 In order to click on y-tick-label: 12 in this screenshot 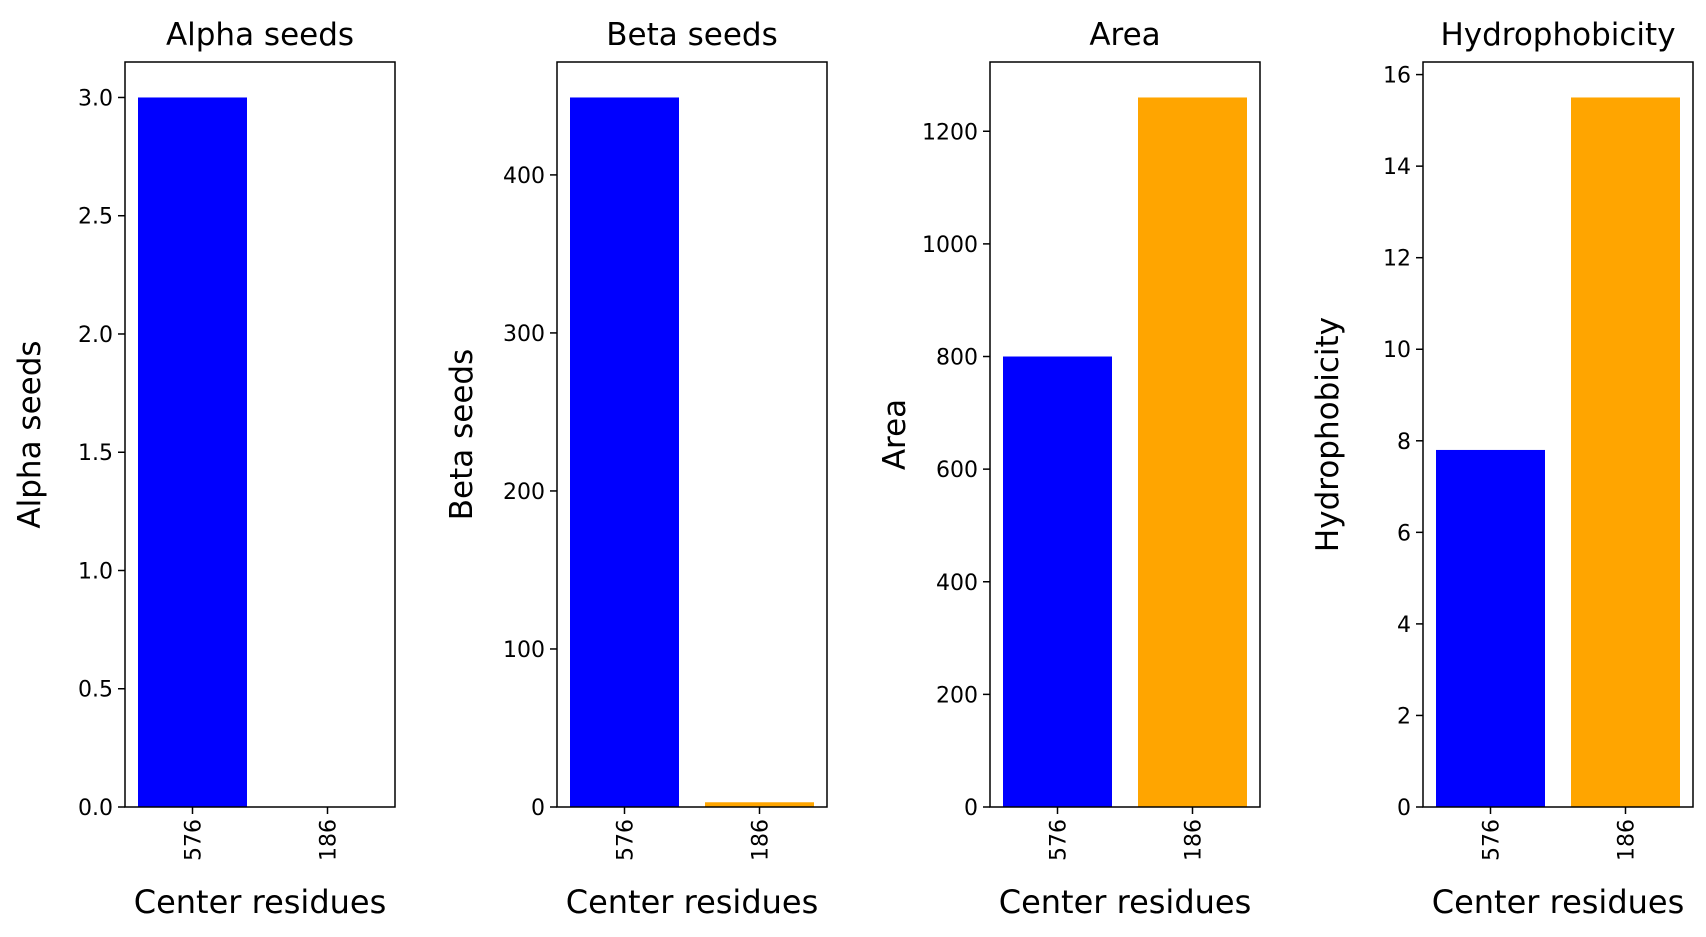, I will do `click(1397, 259)`.